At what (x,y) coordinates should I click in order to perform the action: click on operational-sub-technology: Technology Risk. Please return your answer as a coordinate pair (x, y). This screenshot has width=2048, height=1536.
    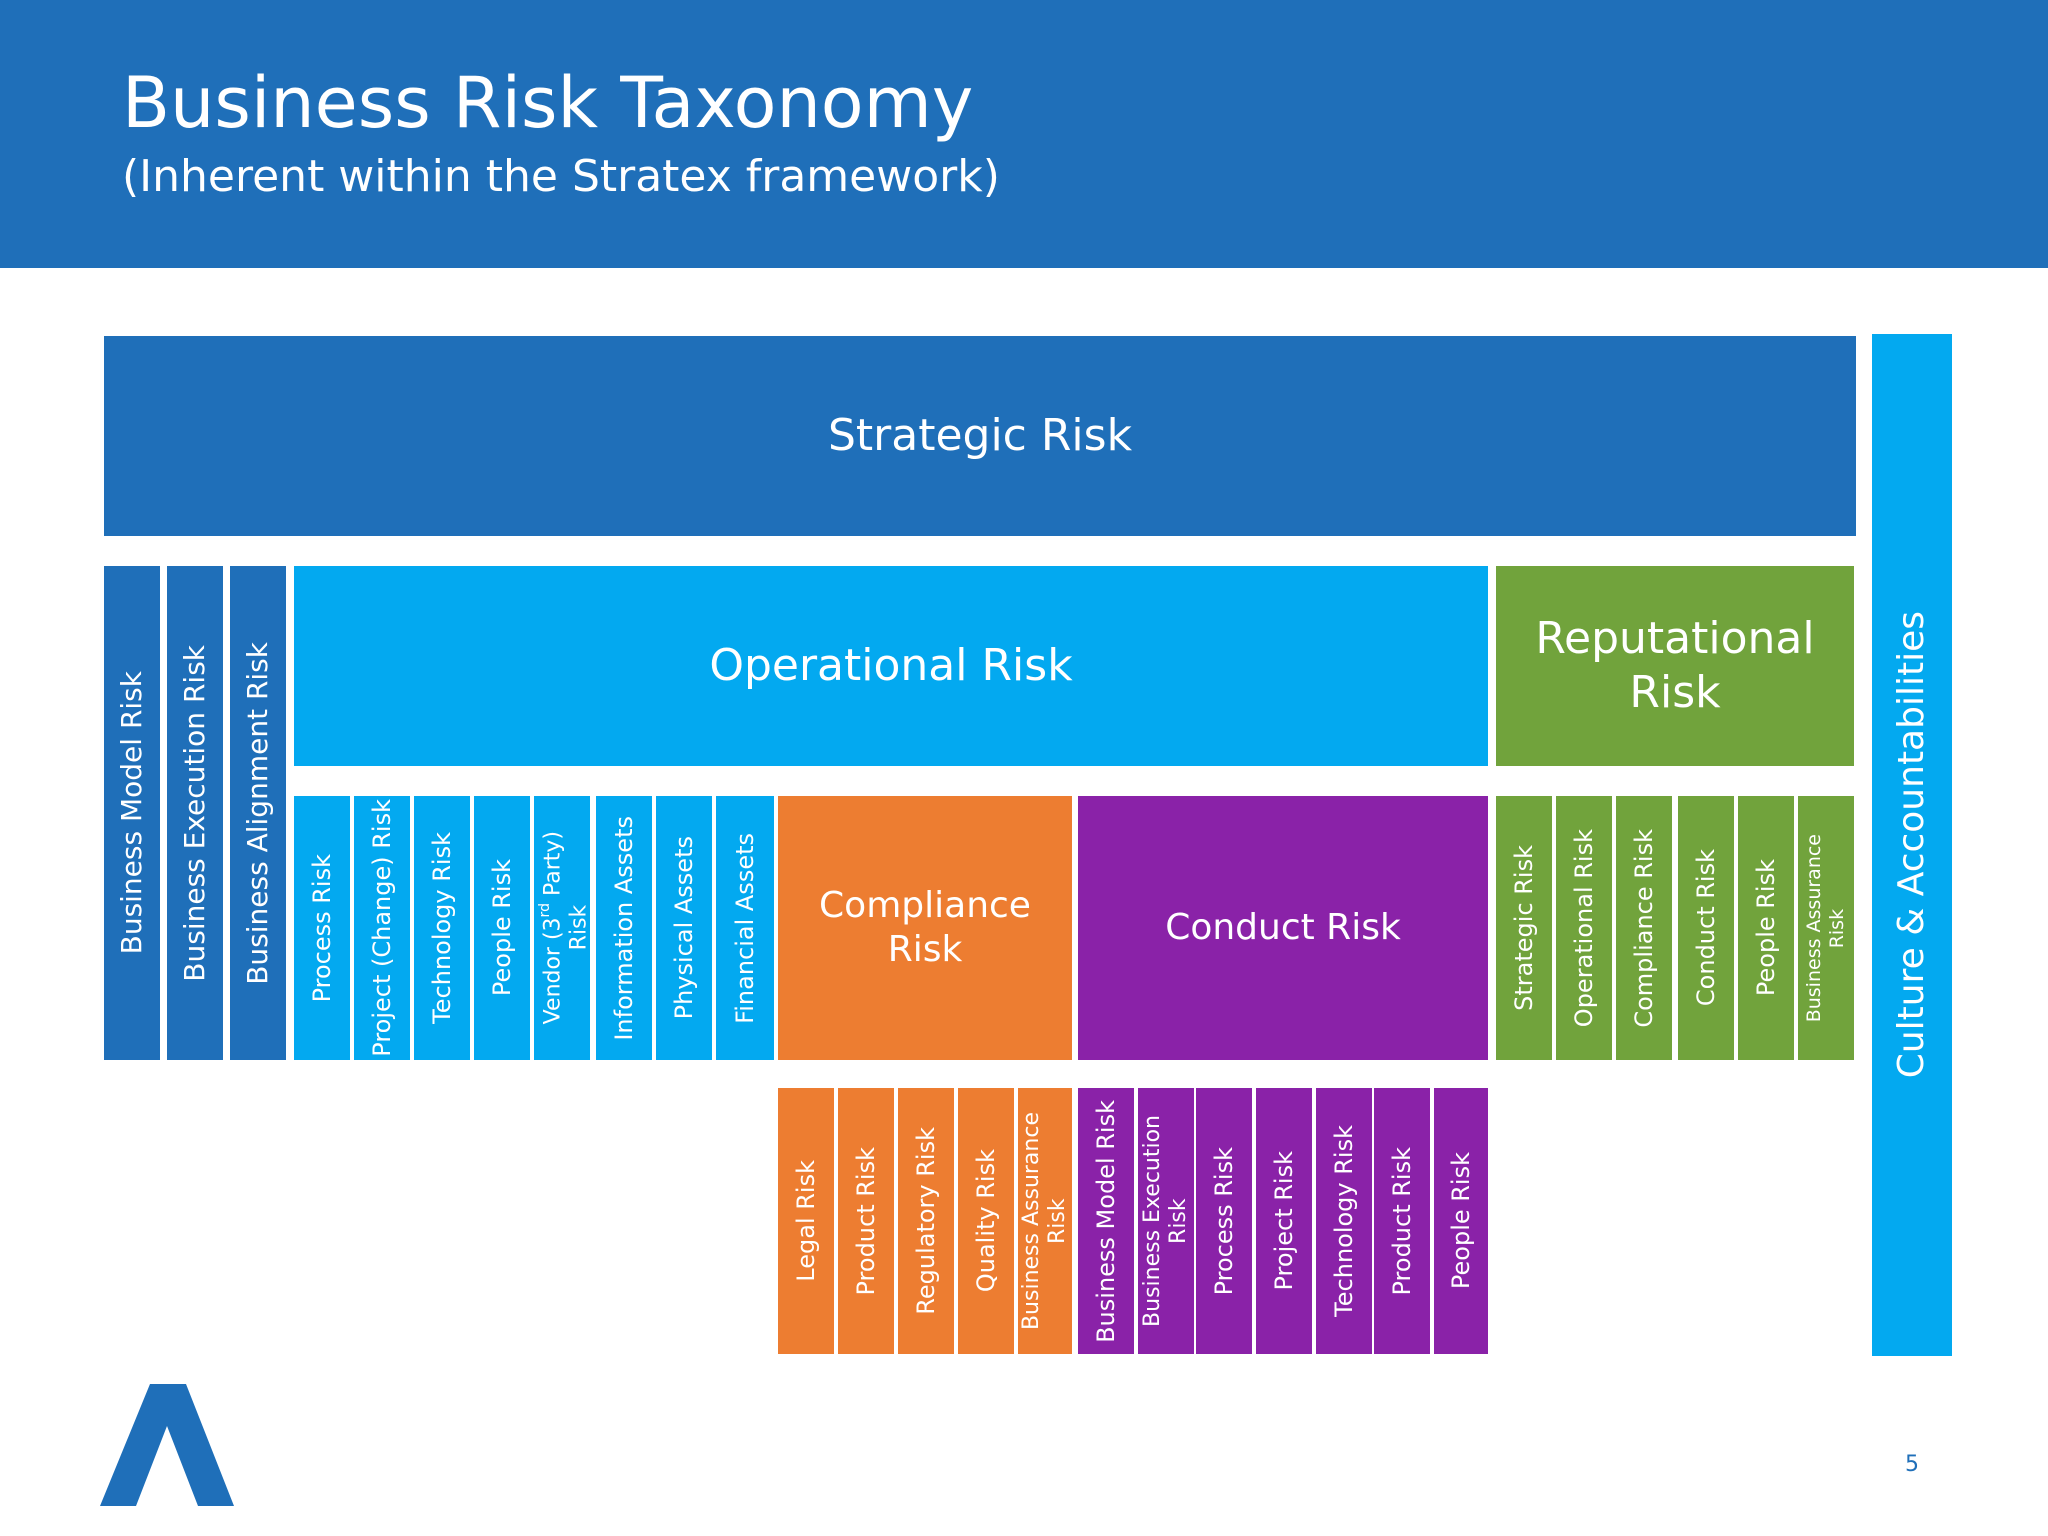
    Looking at the image, I should click on (442, 928).